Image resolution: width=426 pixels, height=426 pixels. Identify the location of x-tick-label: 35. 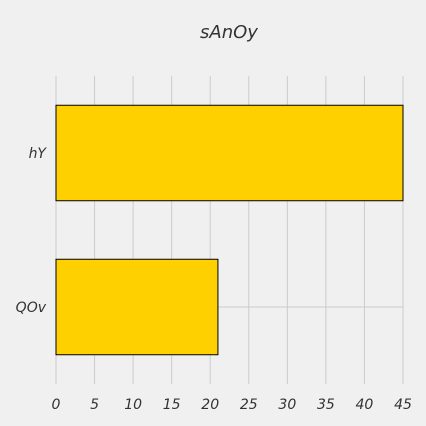
(326, 405).